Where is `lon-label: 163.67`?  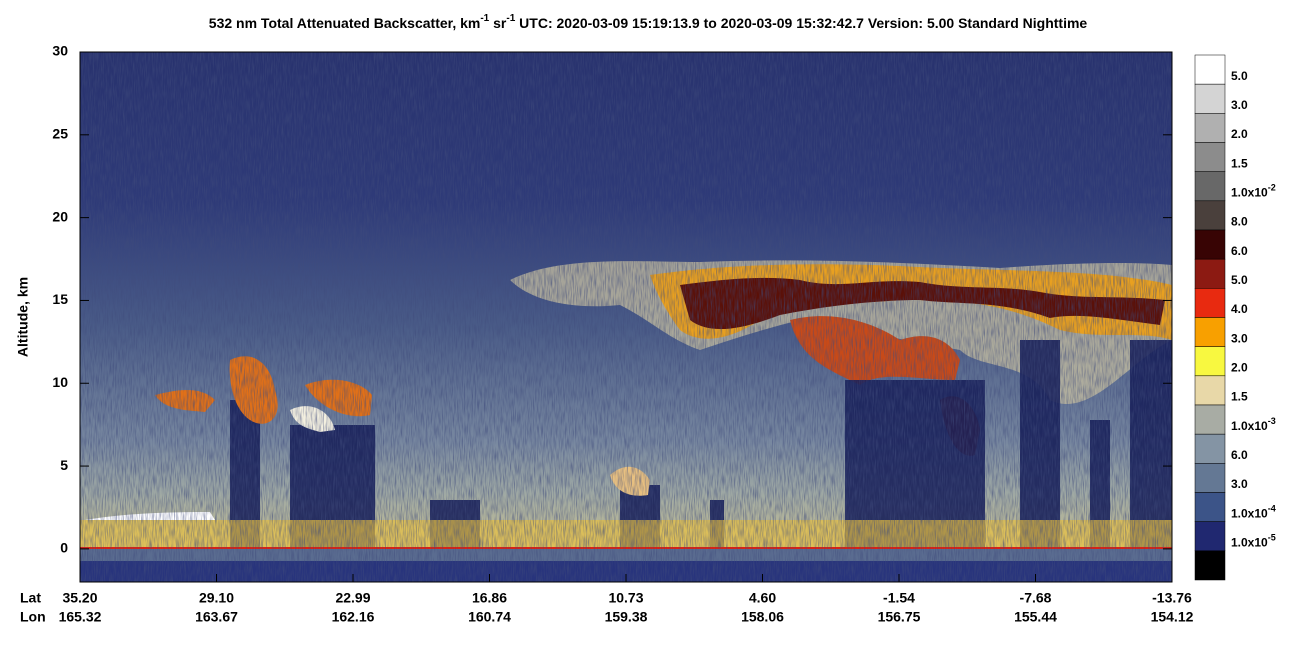
lon-label: 163.67 is located at coordinates (216, 617).